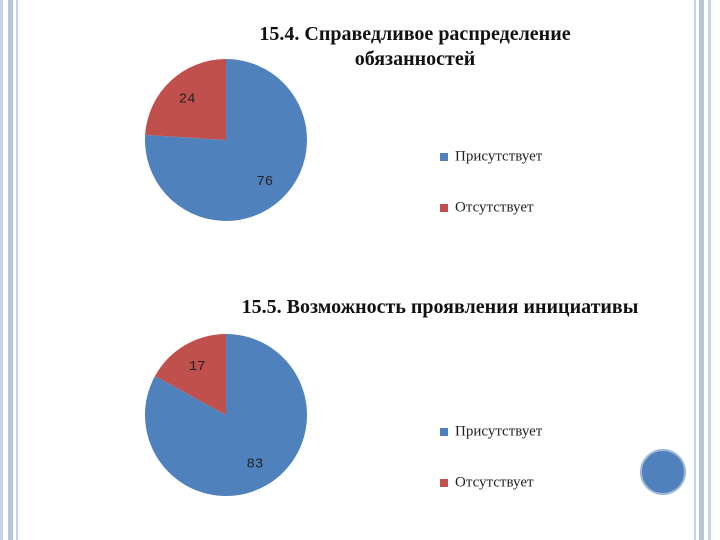  Describe the element at coordinates (440, 307) in the screenshot. I see `chart-title: 15.5. Возможность проявления инициативы` at that location.